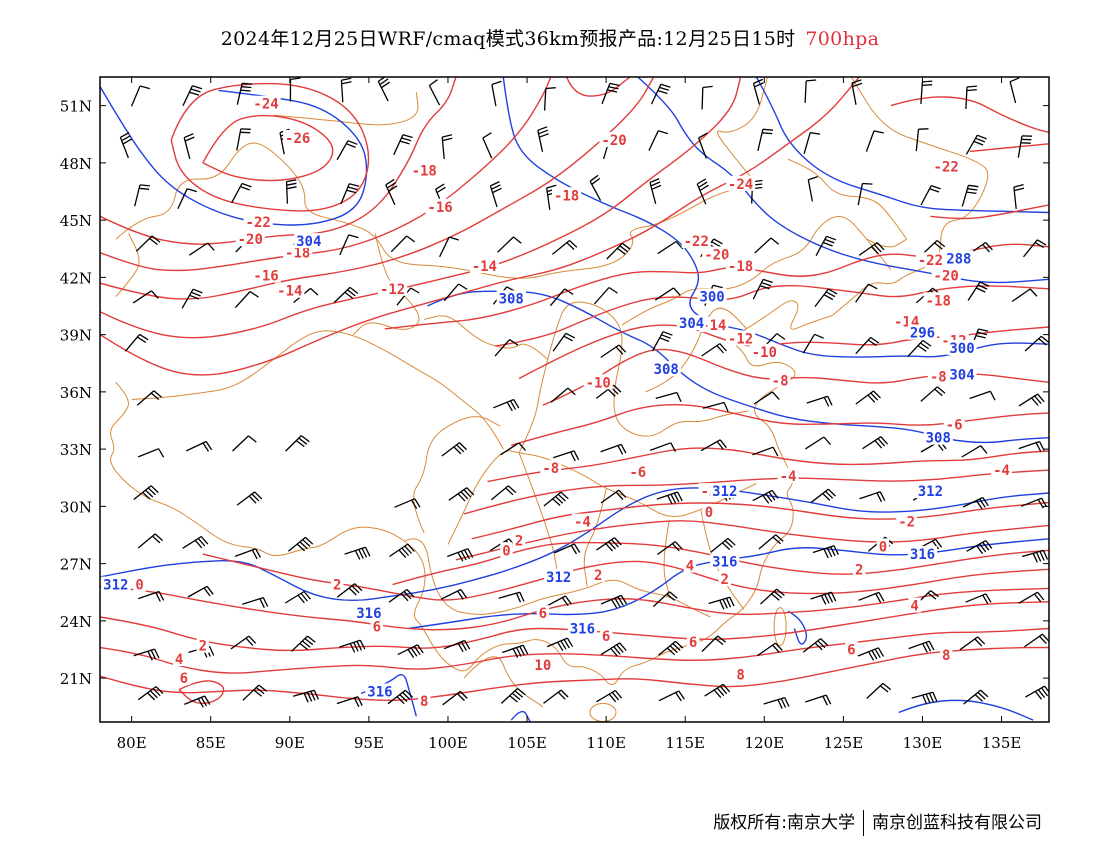 The height and width of the screenshot is (850, 1100). I want to click on longitude-tick-label: 120E, so click(765, 743).